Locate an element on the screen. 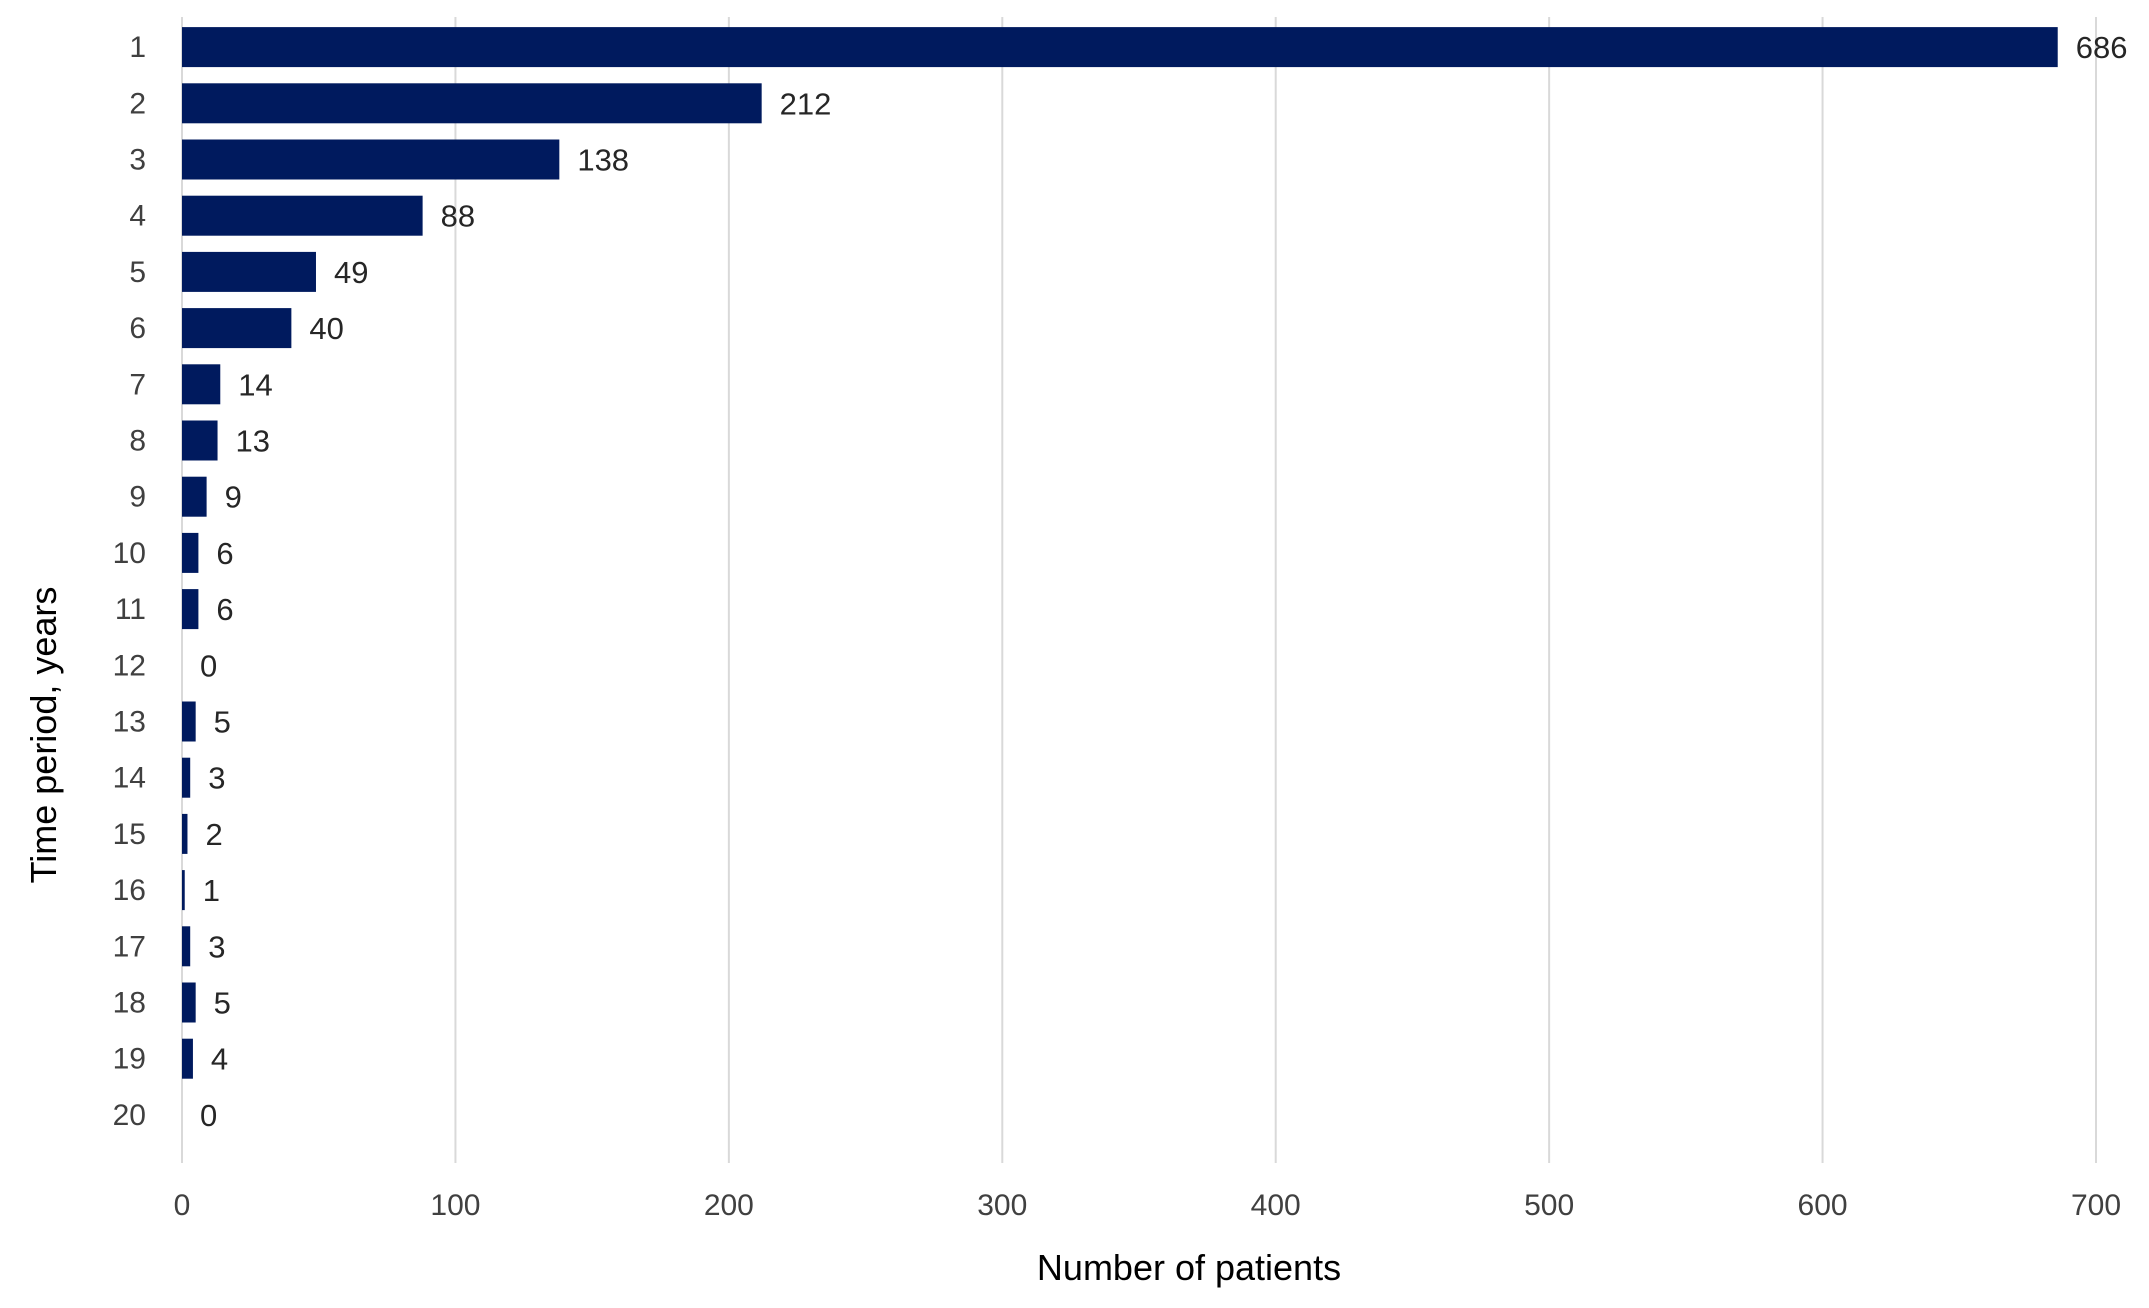  y-tick-label: 8 is located at coordinates (137, 441).